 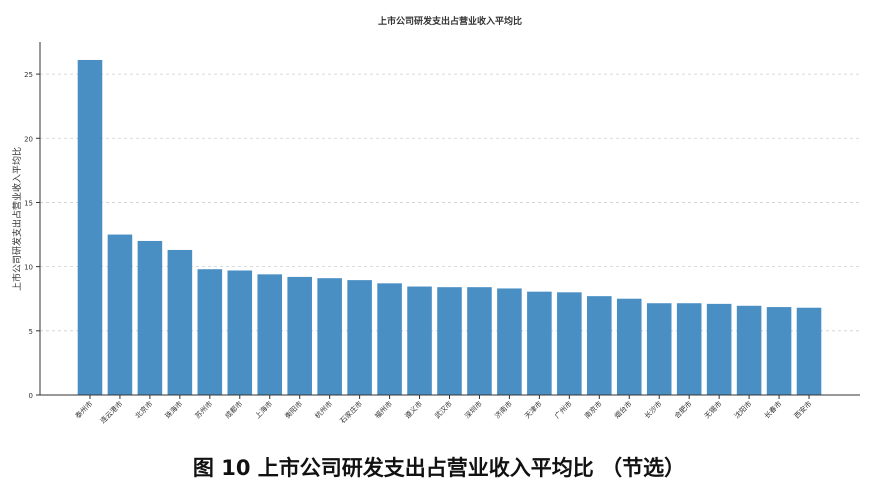 I want to click on chart-title: 上市公司研发支出占营业收入平均比, so click(x=450, y=21).